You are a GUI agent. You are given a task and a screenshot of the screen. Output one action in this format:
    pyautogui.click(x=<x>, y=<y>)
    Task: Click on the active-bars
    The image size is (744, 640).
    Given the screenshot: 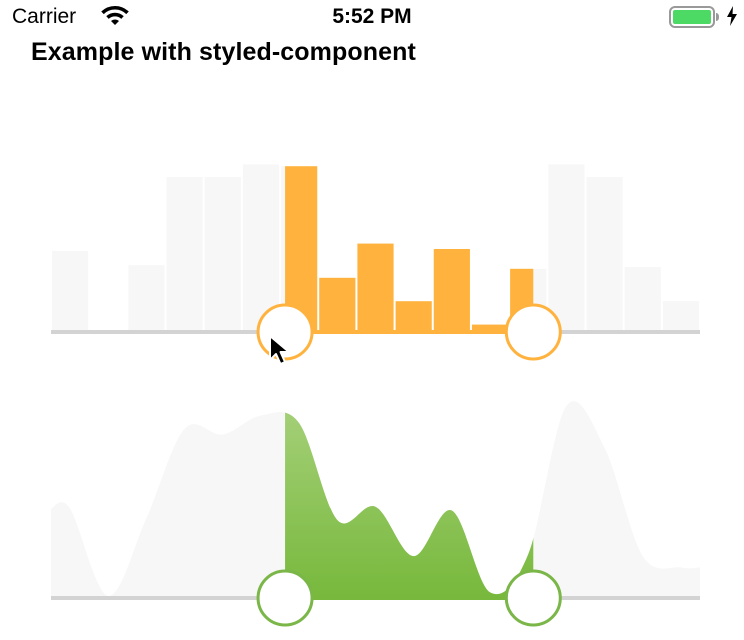 What is the action you would take?
    pyautogui.click(x=409, y=248)
    